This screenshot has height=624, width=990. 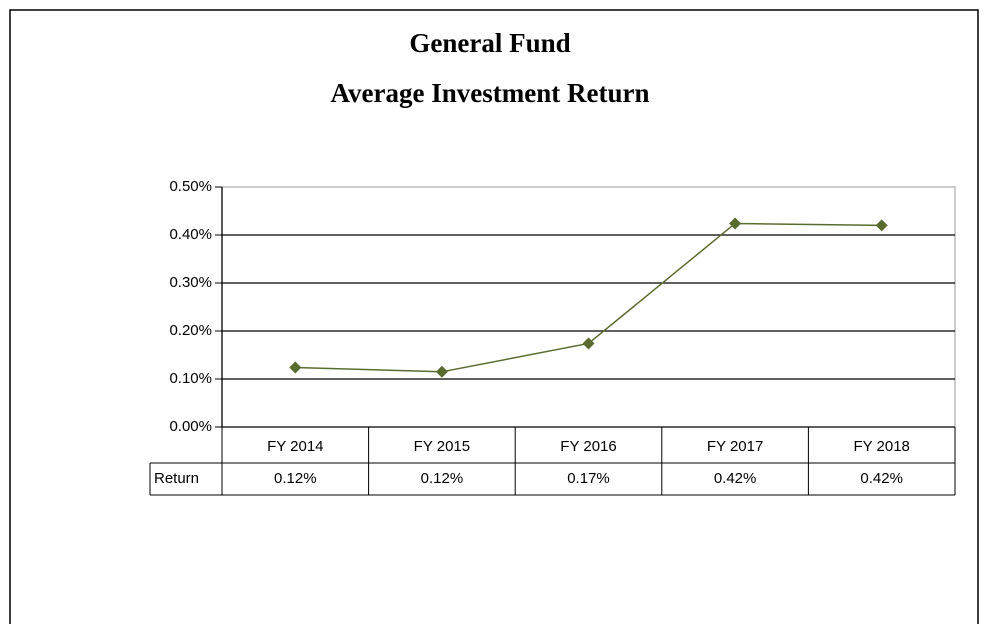 What do you see at coordinates (588, 446) in the screenshot?
I see `x-tick-label: FY 2016` at bounding box center [588, 446].